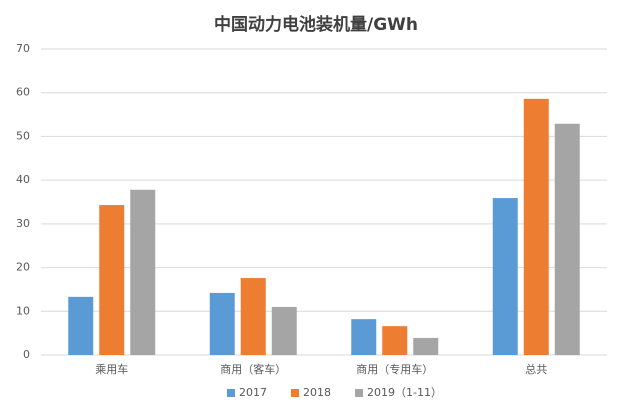 Image resolution: width=624 pixels, height=418 pixels. What do you see at coordinates (536, 369) in the screenshot?
I see `x-tick-label: 总共` at bounding box center [536, 369].